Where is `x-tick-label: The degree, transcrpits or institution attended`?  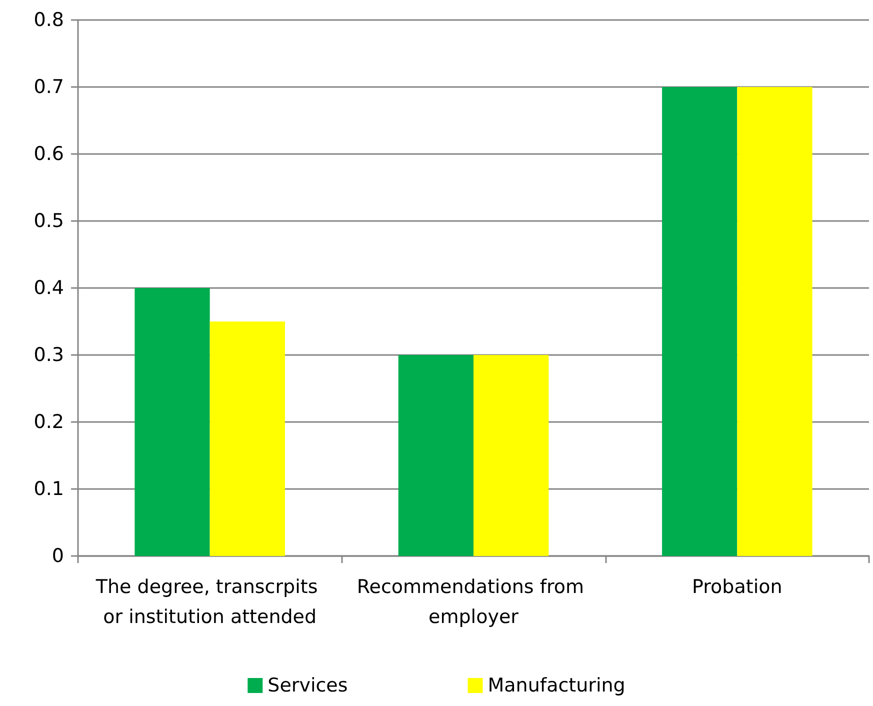 x-tick-label: The degree, transcrpits or institution attended is located at coordinates (209, 602).